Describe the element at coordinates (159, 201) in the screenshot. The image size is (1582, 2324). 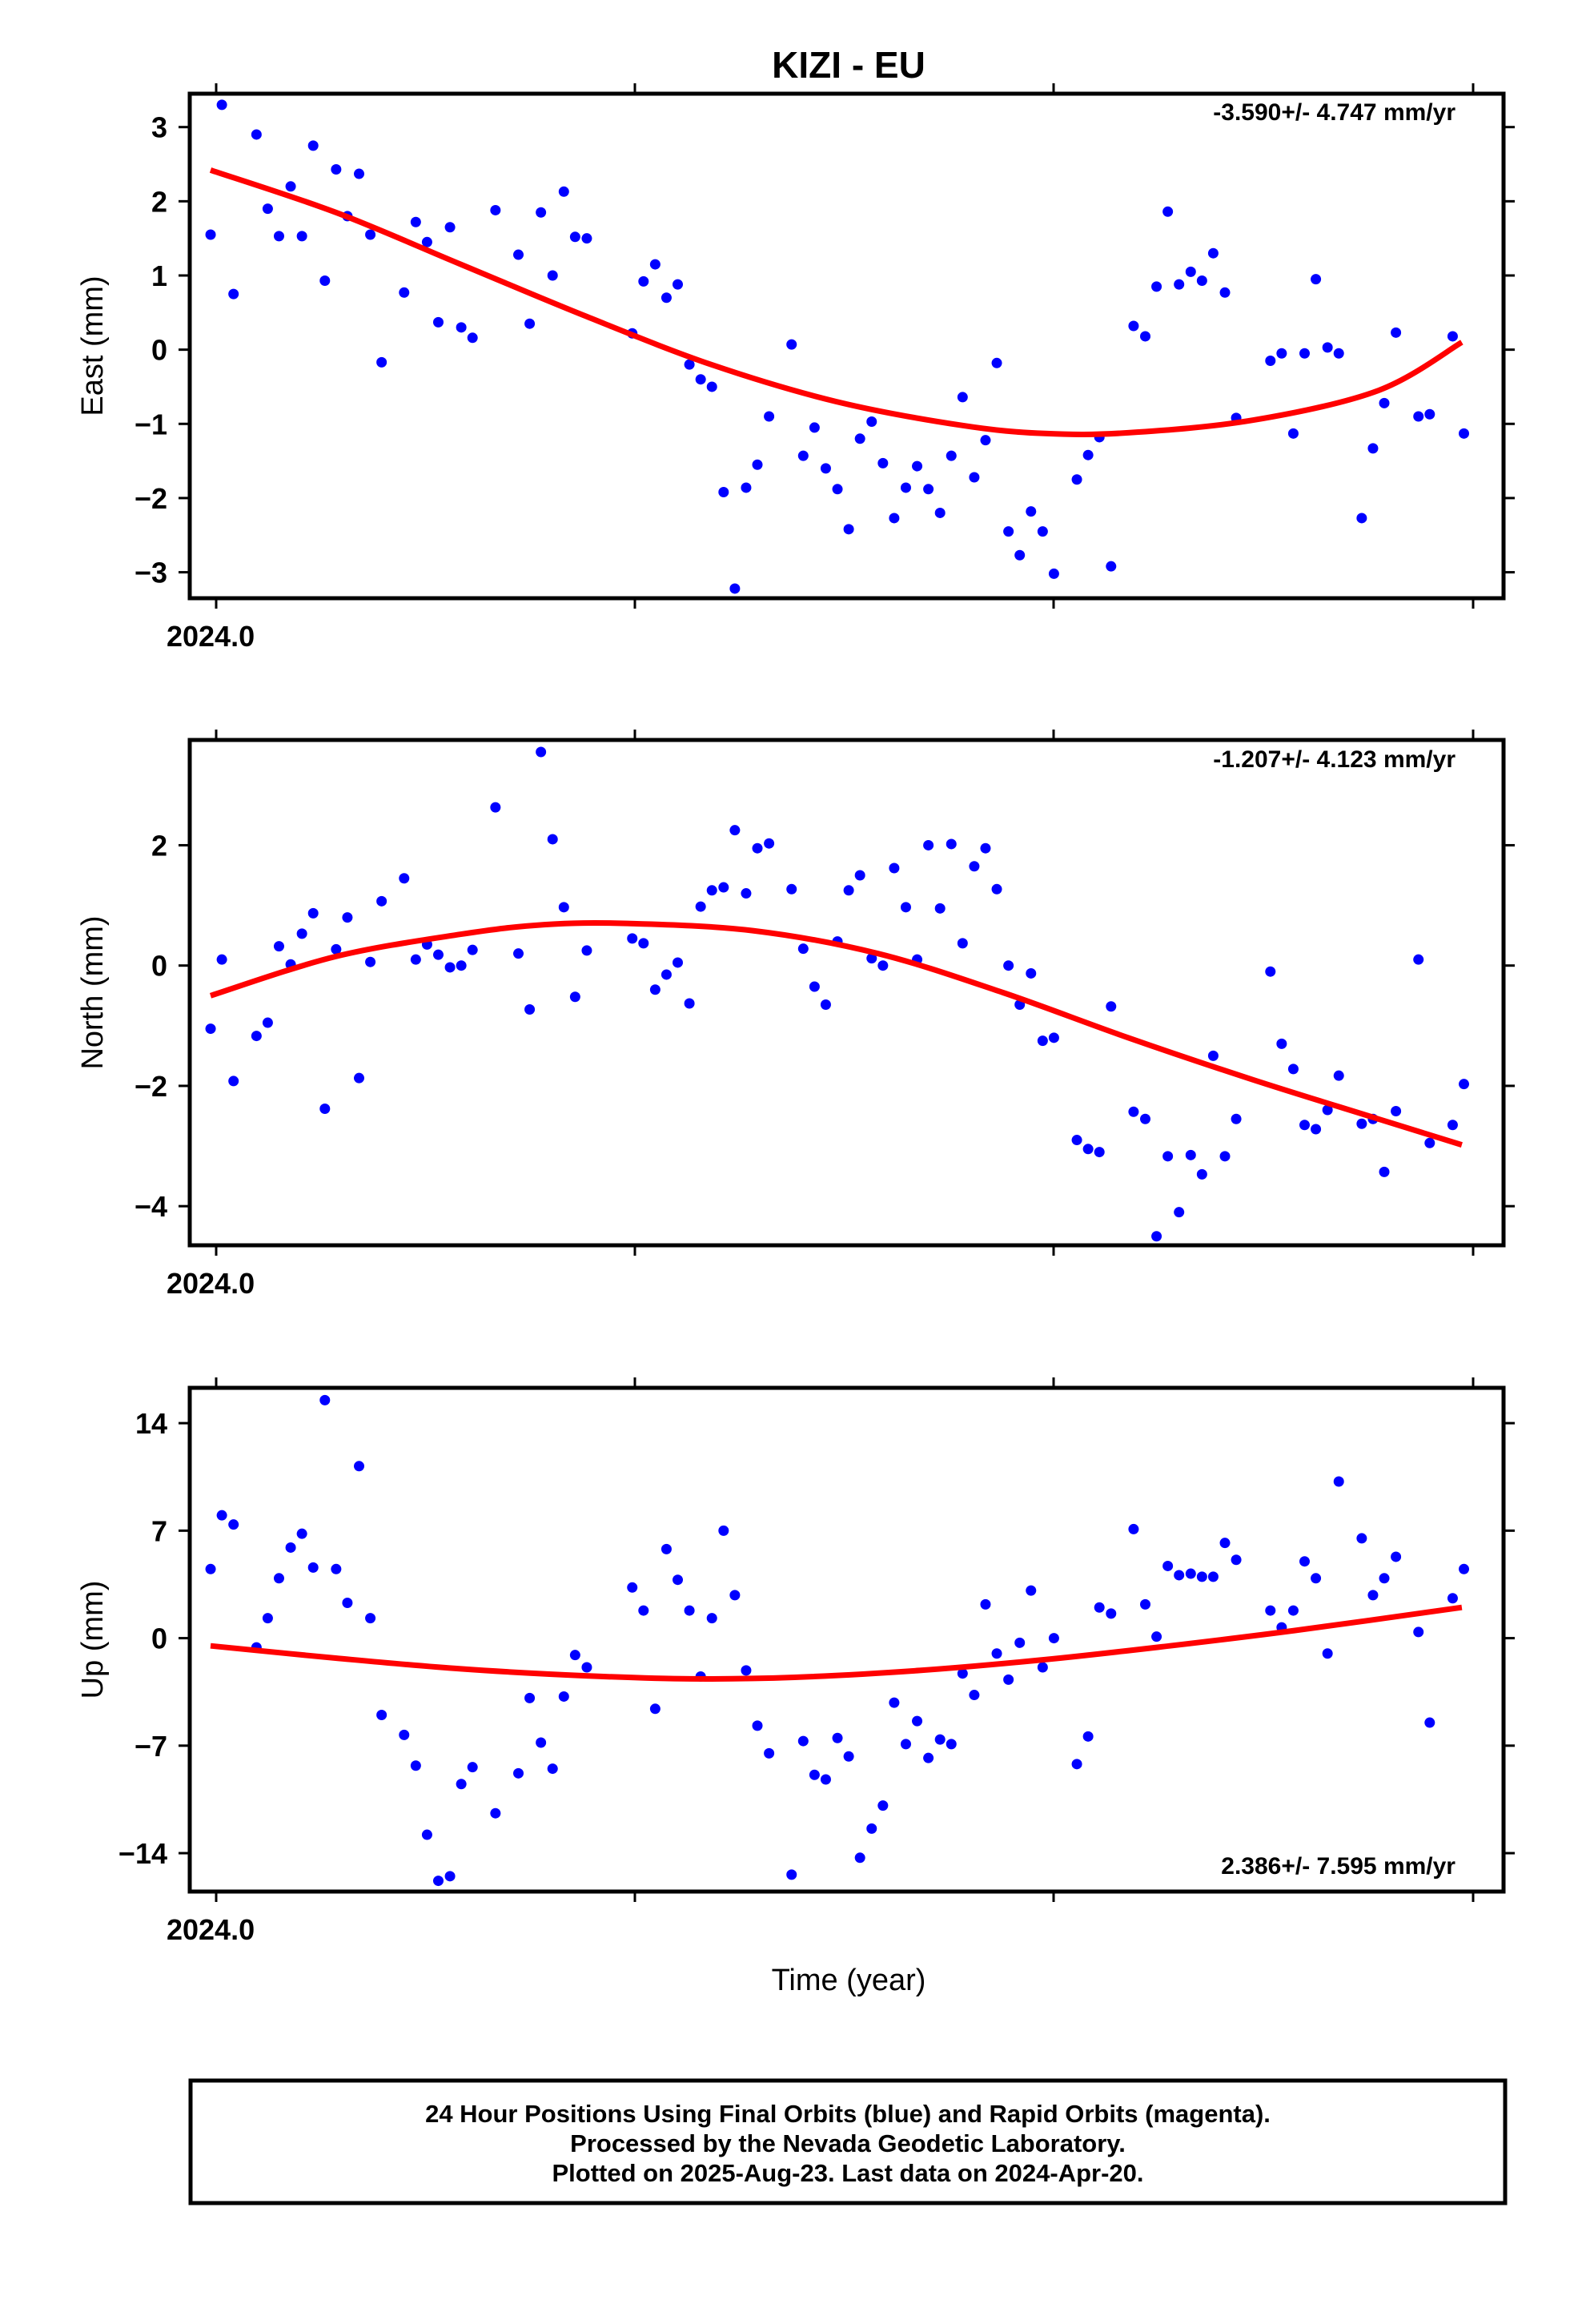
I see `east-y-tick-label-1: 2` at that location.